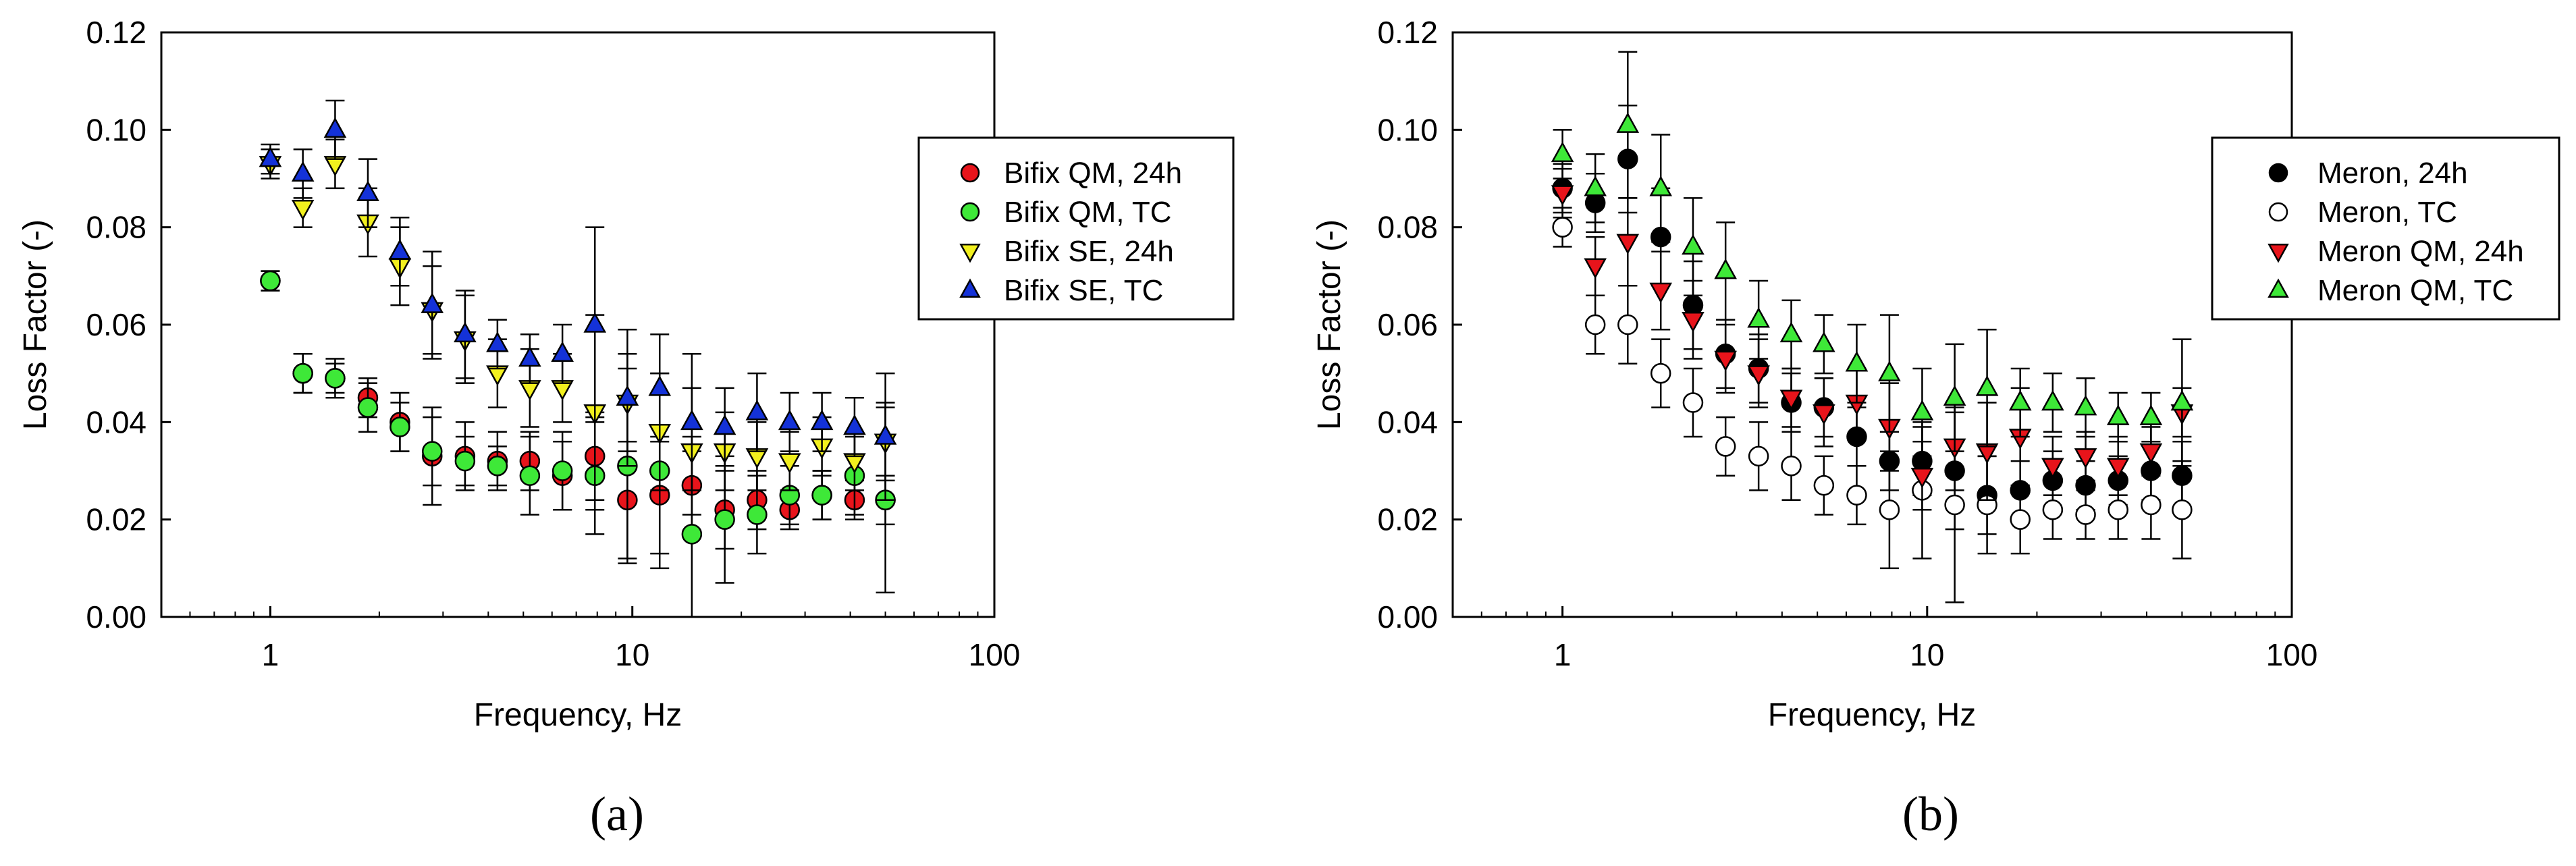  I want to click on y-tick-label-b-4: 0.08, so click(1407, 227).